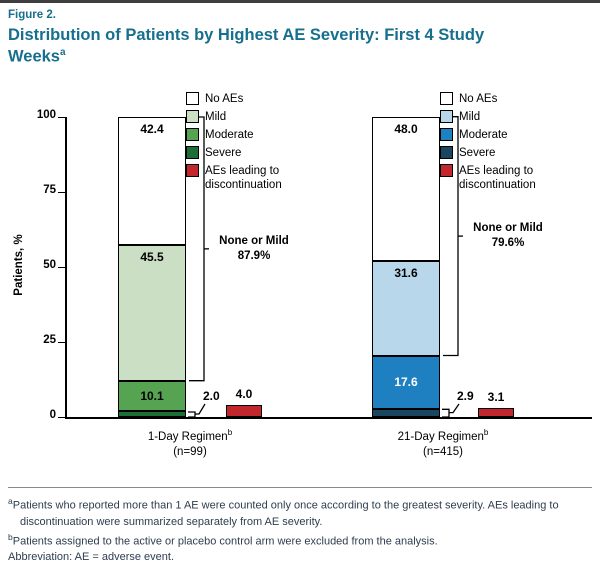 The image size is (600, 585). What do you see at coordinates (152, 129) in the screenshot?
I see `bar-value-label: 42.4` at bounding box center [152, 129].